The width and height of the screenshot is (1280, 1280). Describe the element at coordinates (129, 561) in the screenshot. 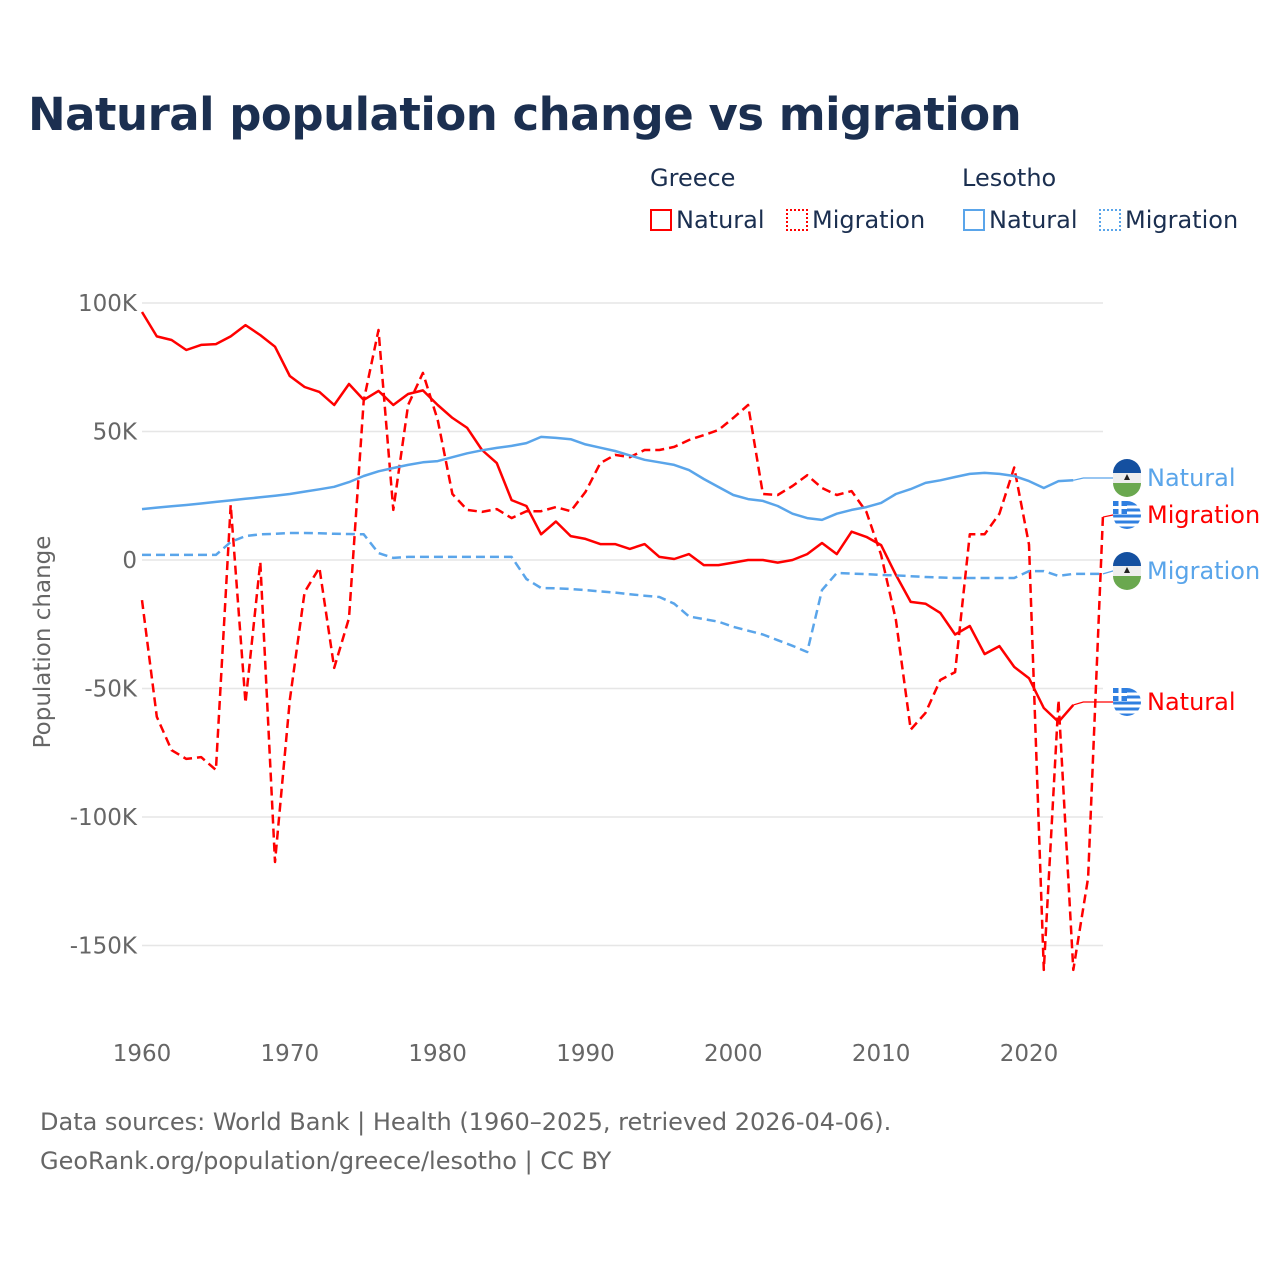

I see `y-tick-label: 0` at that location.